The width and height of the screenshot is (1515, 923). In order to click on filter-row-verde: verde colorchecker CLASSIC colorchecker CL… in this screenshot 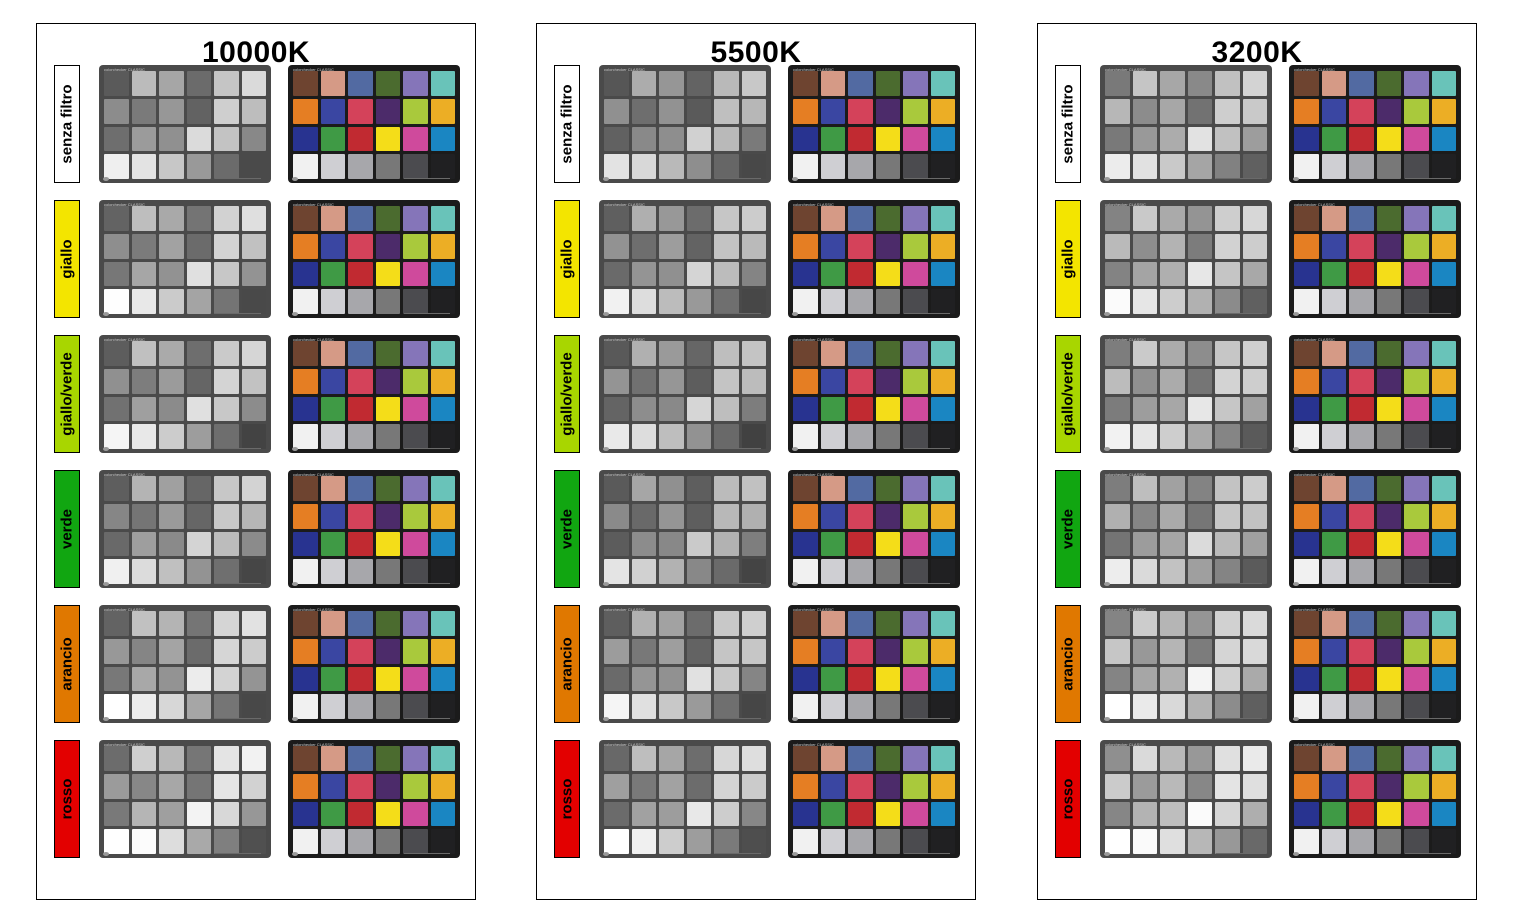, I will do `click(1257, 528)`.